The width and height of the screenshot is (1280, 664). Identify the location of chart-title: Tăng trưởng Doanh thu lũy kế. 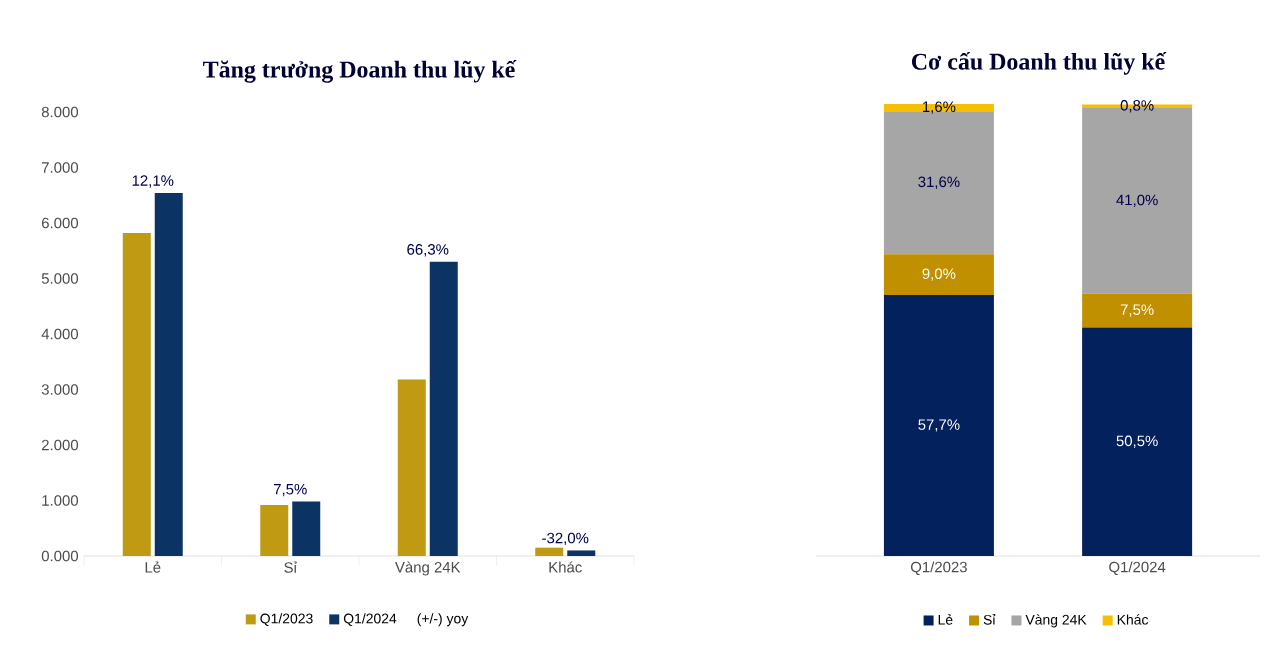
(360, 71).